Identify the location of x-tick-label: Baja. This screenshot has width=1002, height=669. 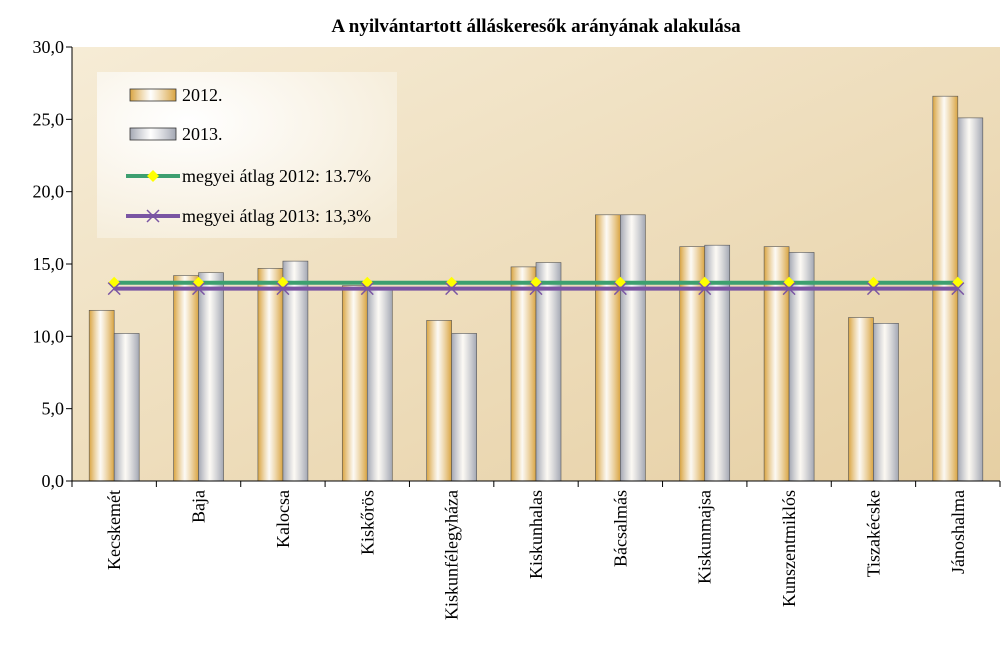
(199, 506).